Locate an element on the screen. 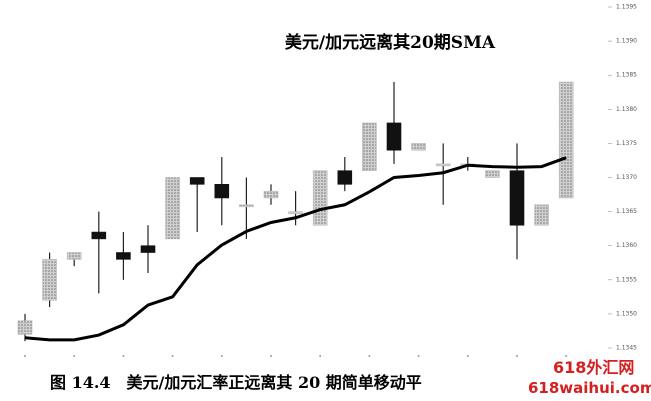 This screenshot has width=651, height=401. caption: 图 14.4 美元/加元汇率正远离其 20 期简单移动平 is located at coordinates (236, 382).